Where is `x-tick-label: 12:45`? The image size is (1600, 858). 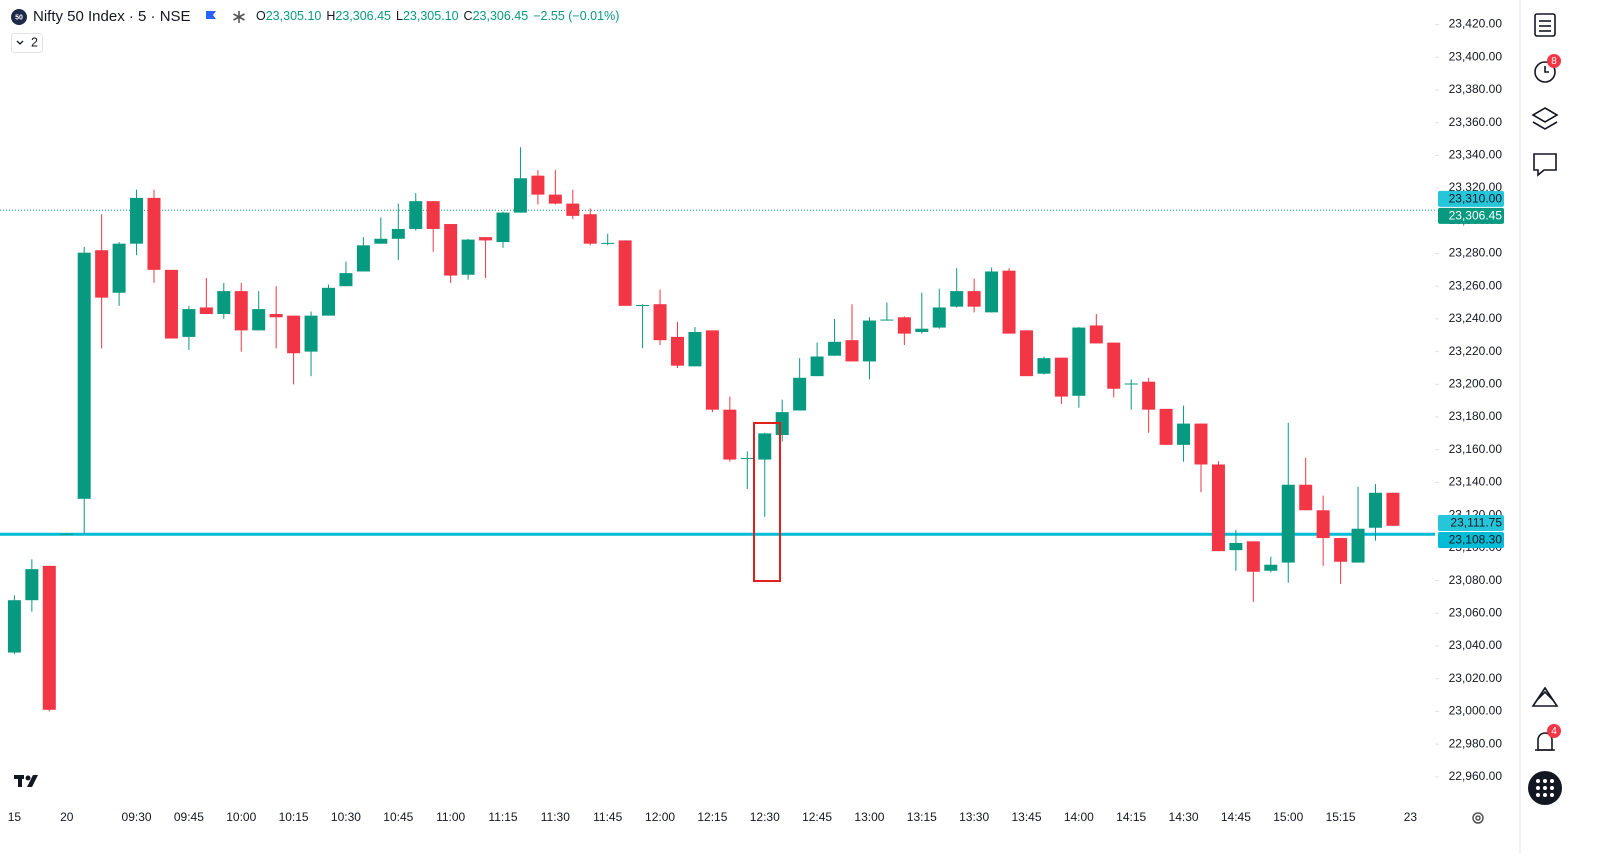
x-tick-label: 12:45 is located at coordinates (817, 817).